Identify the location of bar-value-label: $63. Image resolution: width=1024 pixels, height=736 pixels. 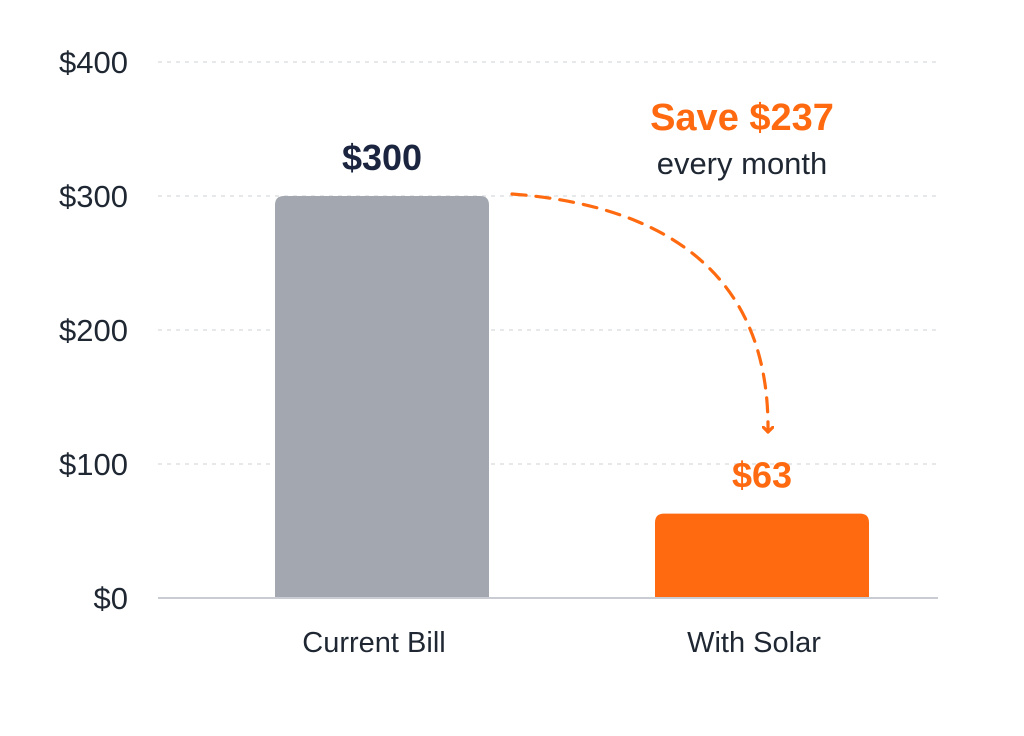
(762, 475).